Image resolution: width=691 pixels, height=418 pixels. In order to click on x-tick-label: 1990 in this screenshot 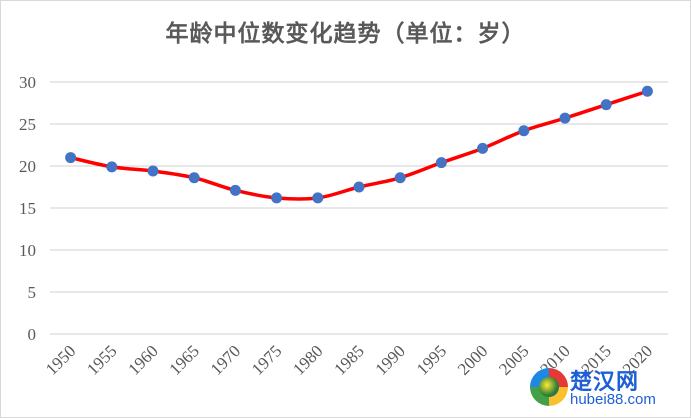, I will do `click(390, 359)`.